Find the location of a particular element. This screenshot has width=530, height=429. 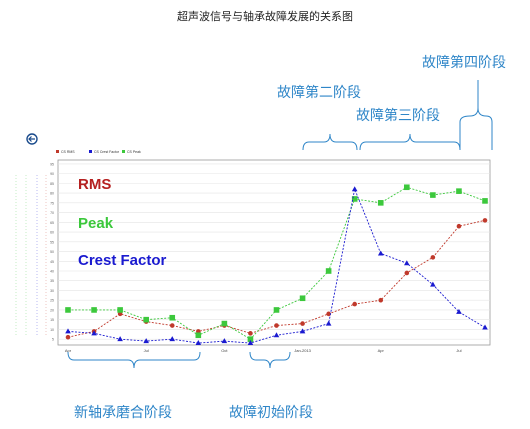

y-tick-label: 5 is located at coordinates (53, 340).